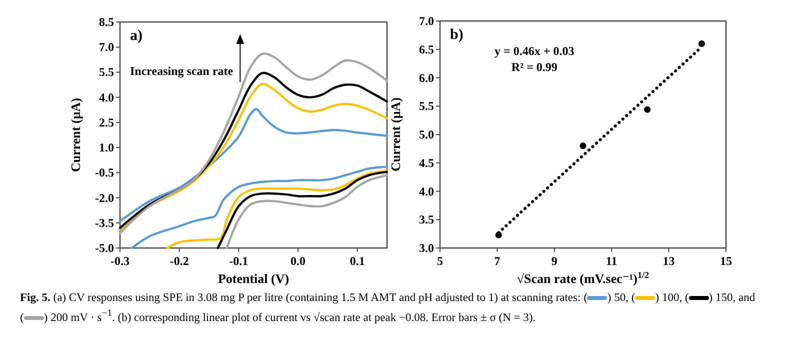  Describe the element at coordinates (104, 173) in the screenshot. I see `y-tick-label: -0.5` at that location.